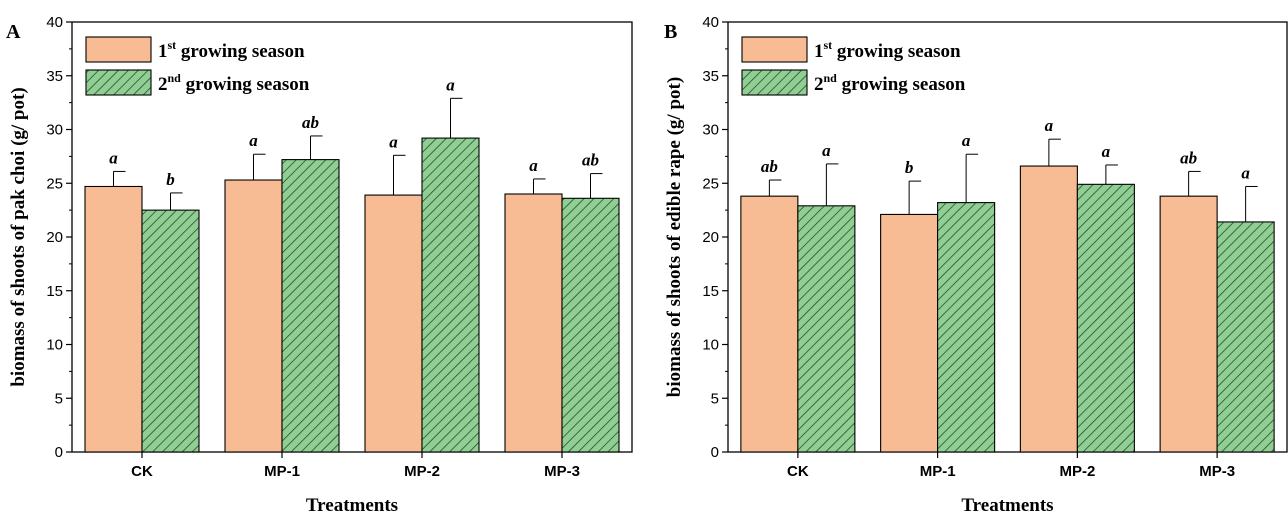  I want to click on panel-label: A, so click(13, 32).